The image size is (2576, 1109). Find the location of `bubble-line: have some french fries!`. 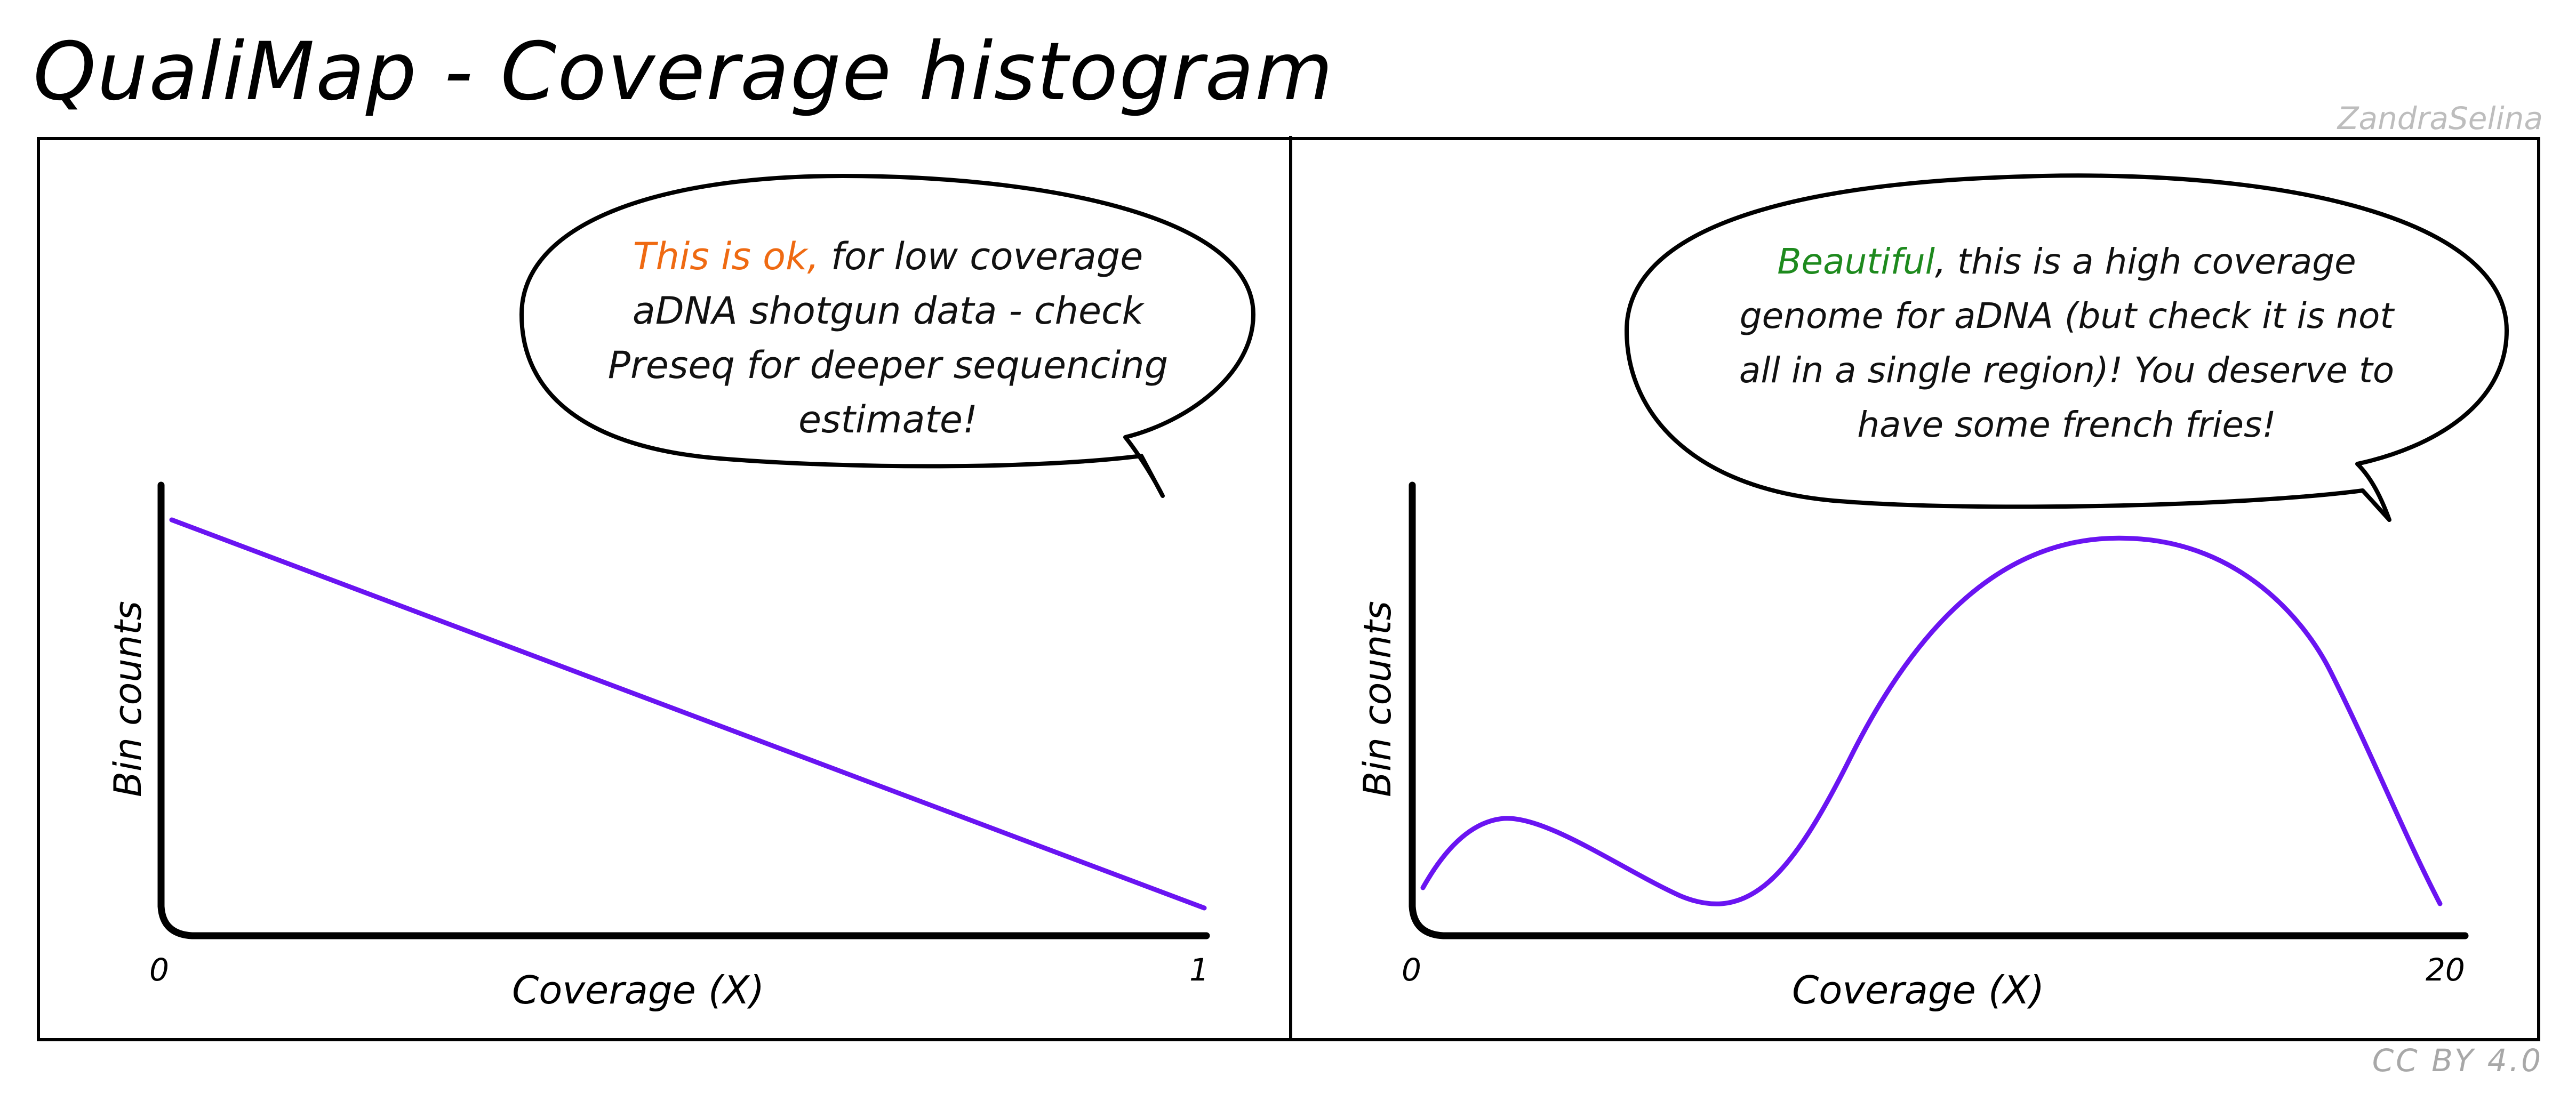

bubble-line: have some french fries! is located at coordinates (2066, 424).